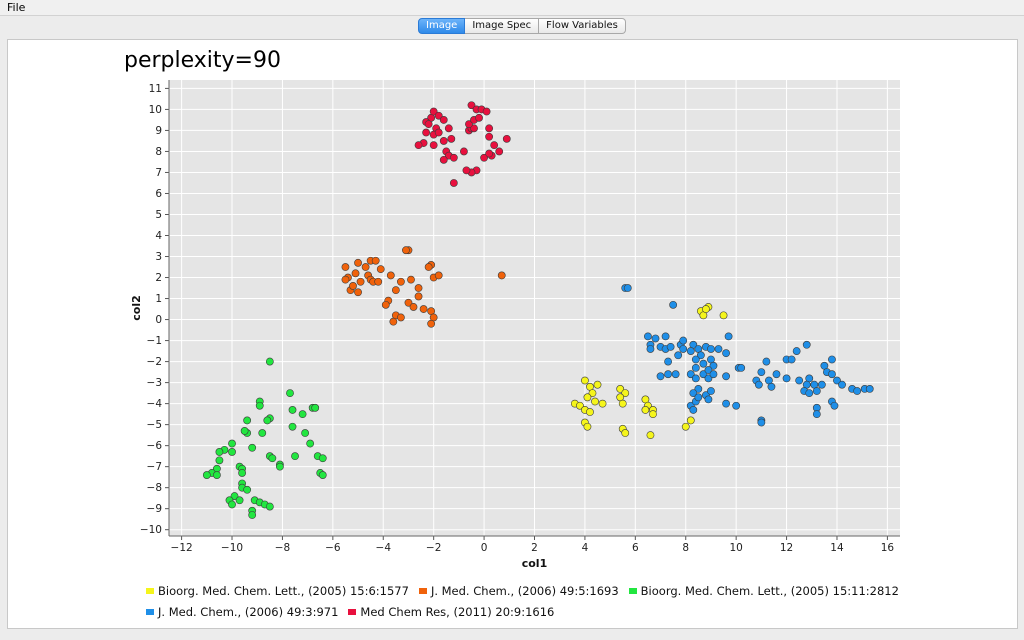 This screenshot has width=1024, height=640. I want to click on y-tick-label: 0, so click(158, 320).